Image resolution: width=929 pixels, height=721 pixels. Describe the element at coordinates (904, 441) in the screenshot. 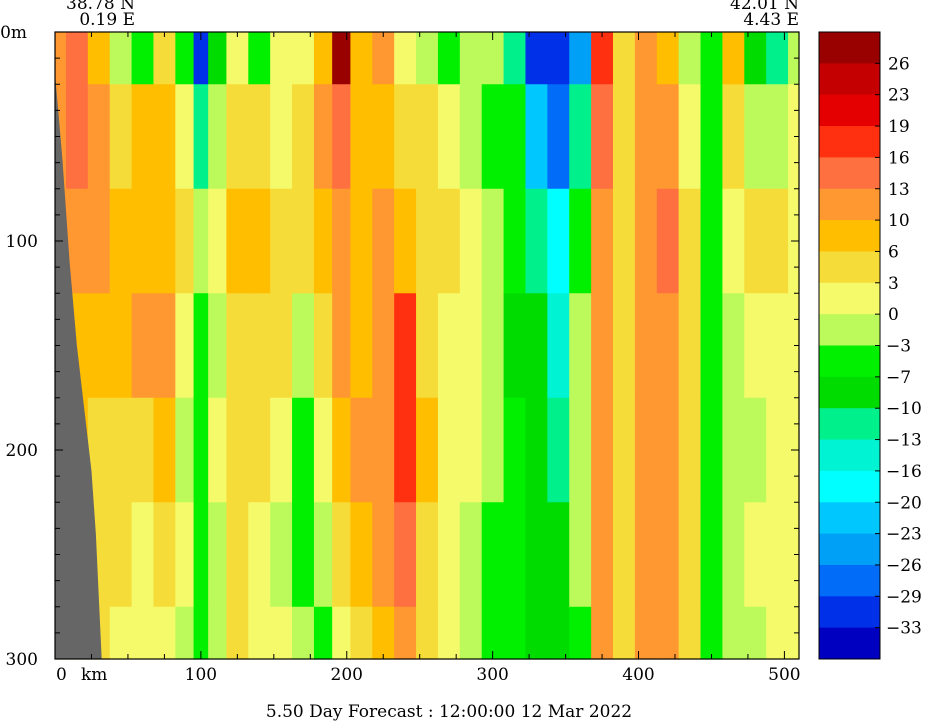

I see `colorbar-tick-label: −13` at that location.